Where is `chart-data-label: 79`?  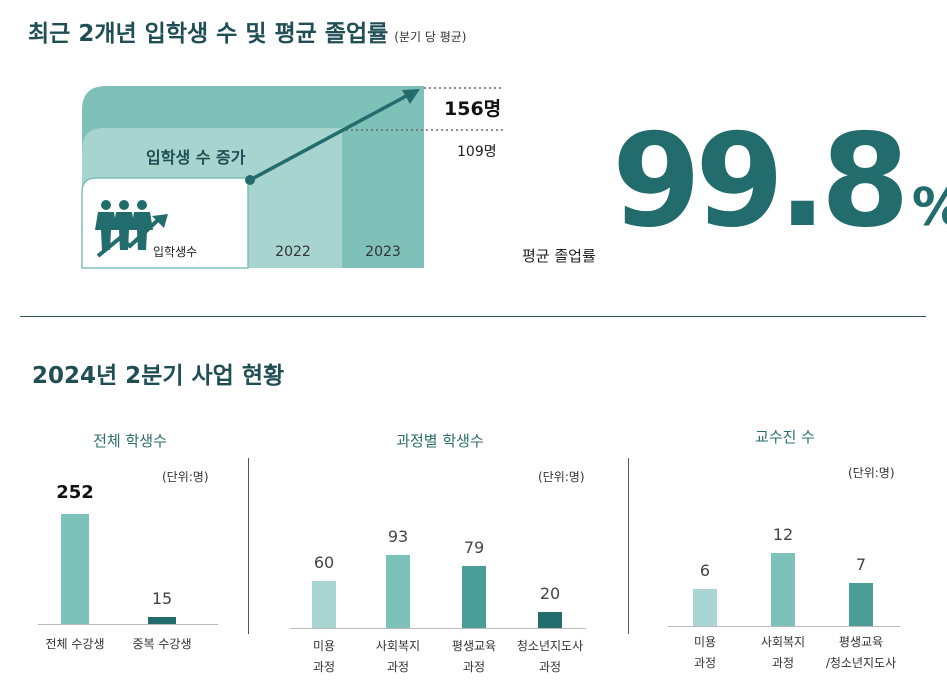
chart-data-label: 79 is located at coordinates (474, 547).